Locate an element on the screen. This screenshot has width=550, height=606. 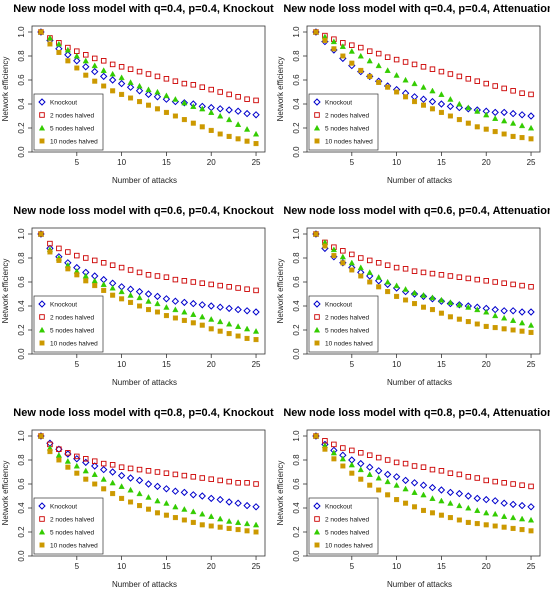
plot-frame is located at coordinates (148, 493).